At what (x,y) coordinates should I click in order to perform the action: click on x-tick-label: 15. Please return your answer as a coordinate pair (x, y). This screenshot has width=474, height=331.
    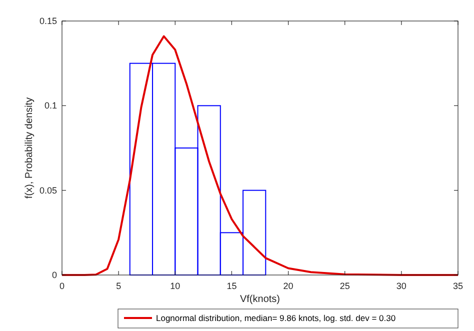
    Looking at the image, I should click on (231, 286).